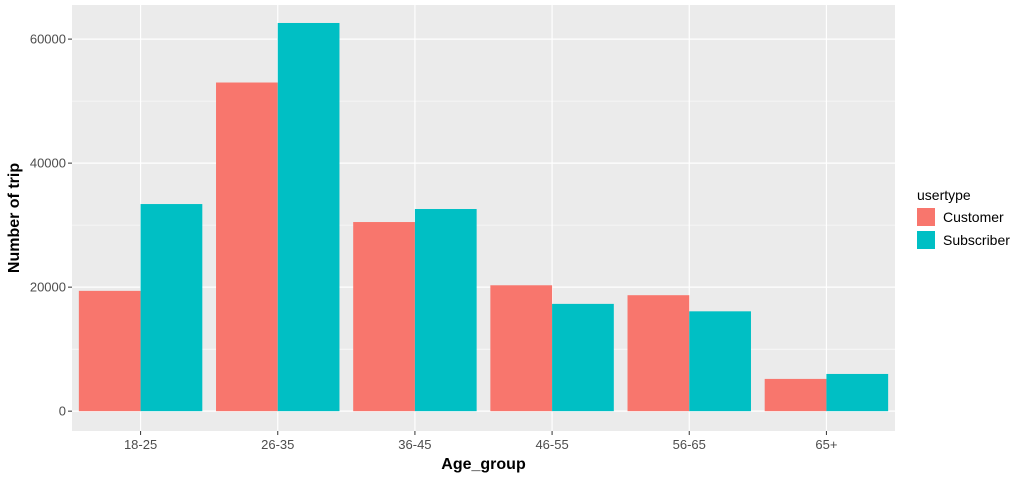 Image resolution: width=1024 pixels, height=477 pixels. Describe the element at coordinates (51, 225) in the screenshot. I see `y-axis: 0 20000 40000 60000` at that location.